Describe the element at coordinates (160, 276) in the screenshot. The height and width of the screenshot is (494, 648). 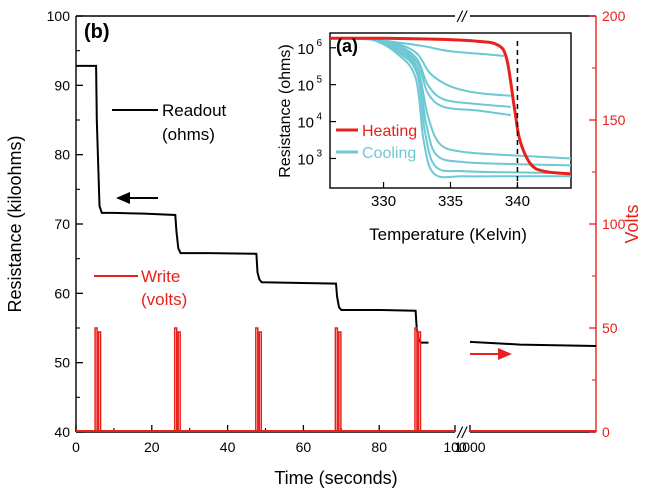
I see `write-label-line-1: Write` at that location.